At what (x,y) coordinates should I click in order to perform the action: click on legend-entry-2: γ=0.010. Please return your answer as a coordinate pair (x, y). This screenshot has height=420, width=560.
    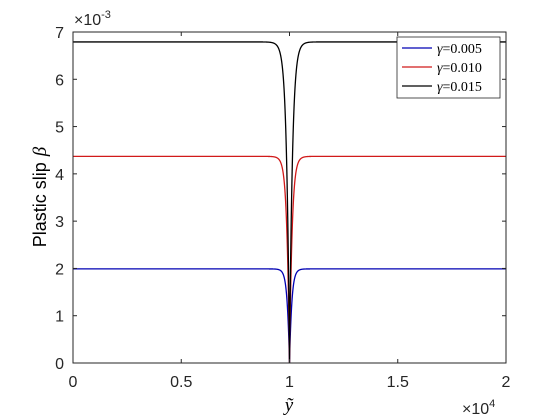
    Looking at the image, I should click on (459, 68).